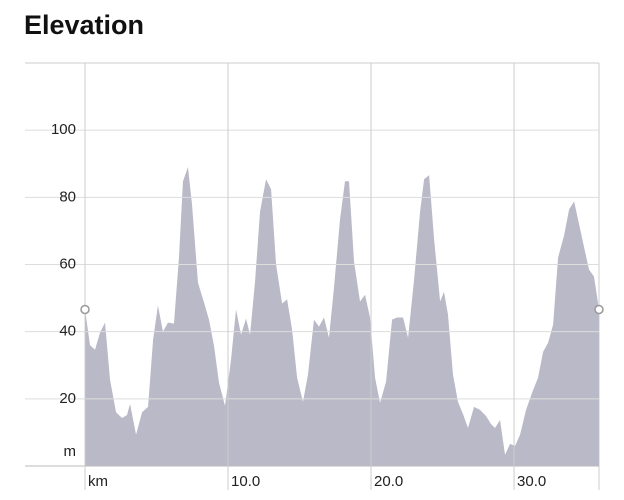 This screenshot has height=500, width=624. What do you see at coordinates (67, 398) in the screenshot?
I see `y-tick-label: 20` at bounding box center [67, 398].